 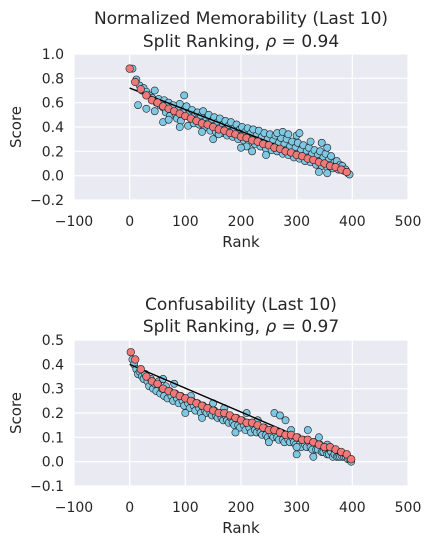 What do you see at coordinates (53, 104) in the screenshot?
I see `y-tick-label: 0.6` at bounding box center [53, 104].